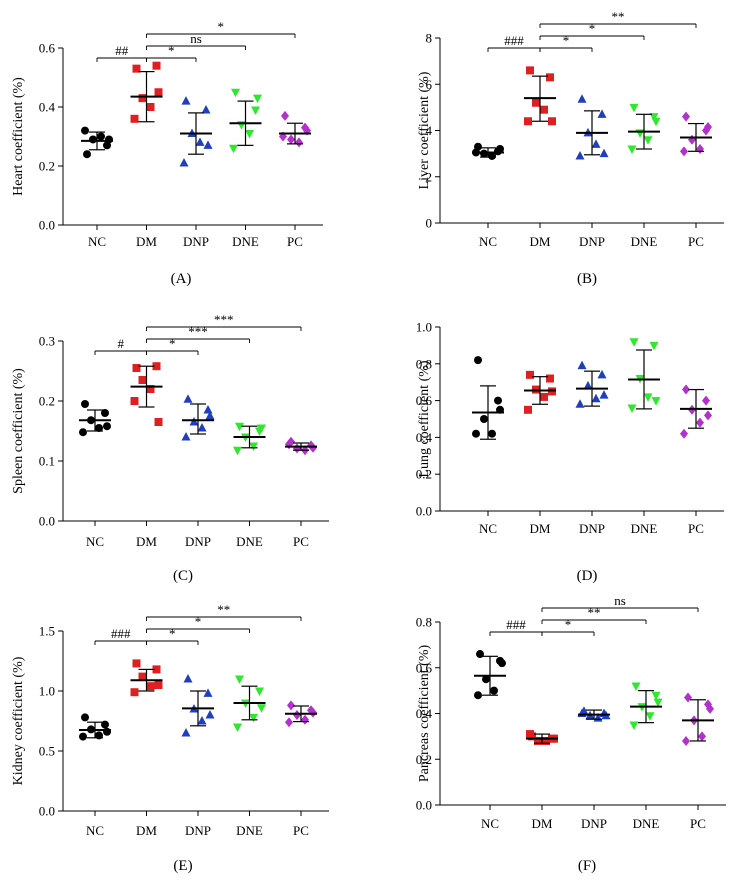  I want to click on y-axis-label: Pancreas coefficient (%), so click(424, 714).